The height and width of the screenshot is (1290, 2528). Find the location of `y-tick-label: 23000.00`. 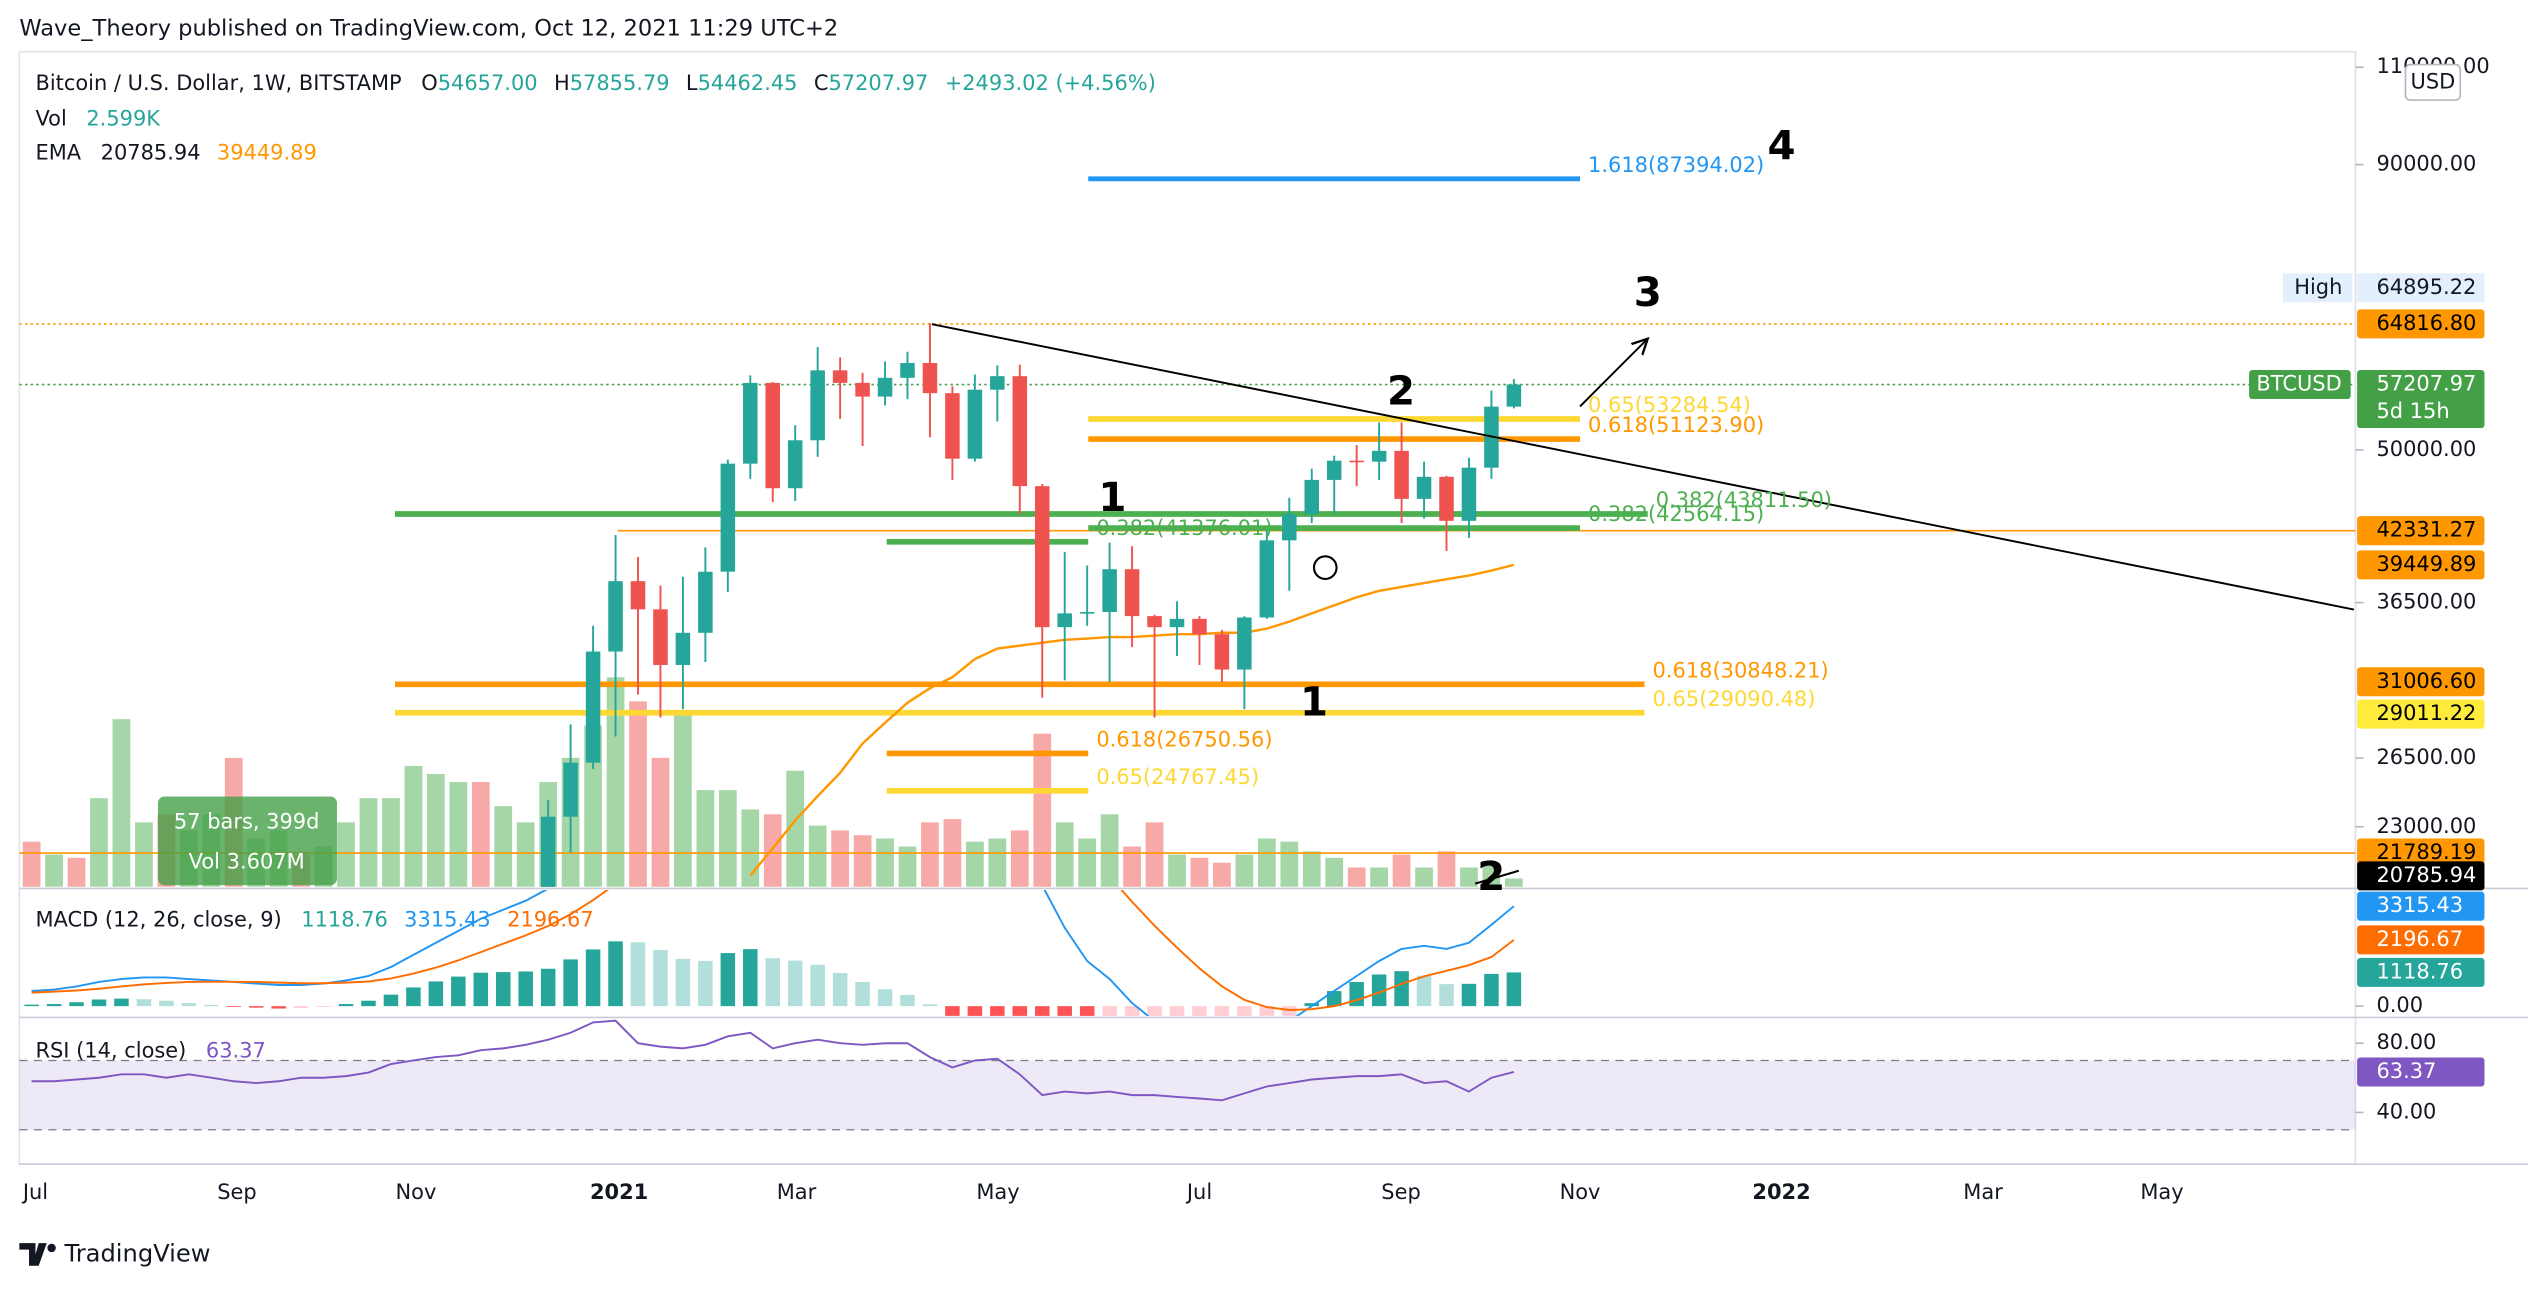

y-tick-label: 23000.00 is located at coordinates (2426, 826).